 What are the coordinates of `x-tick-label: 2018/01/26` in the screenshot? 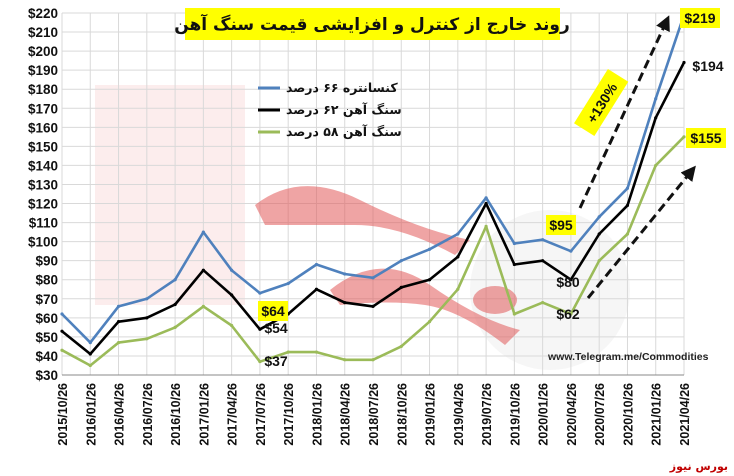 It's located at (317, 414).